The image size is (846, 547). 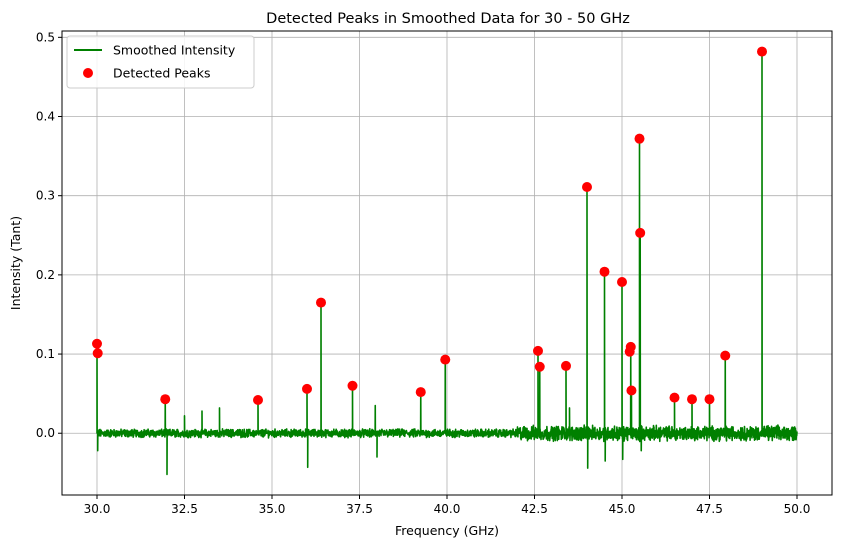 What do you see at coordinates (88, 73) in the screenshot?
I see `legend-swatch-detected-peaks` at bounding box center [88, 73].